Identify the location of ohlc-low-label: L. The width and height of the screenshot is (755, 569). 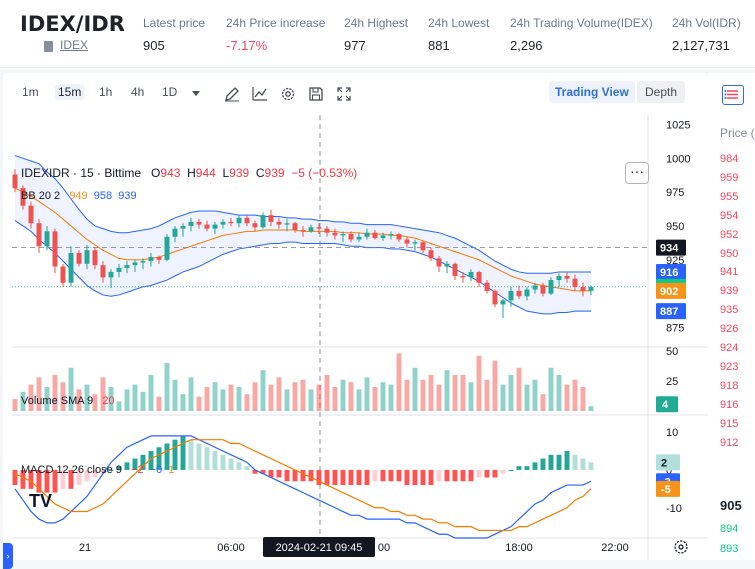
(226, 173).